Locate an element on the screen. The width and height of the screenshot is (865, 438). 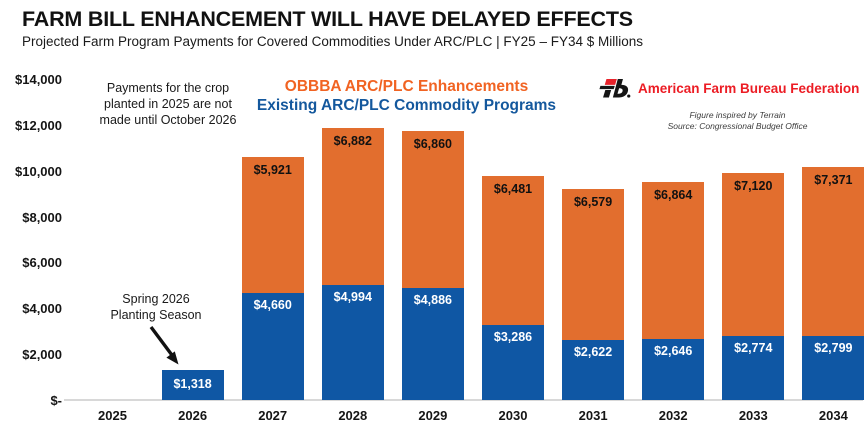
y-tick-label: $- is located at coordinates (56, 400).